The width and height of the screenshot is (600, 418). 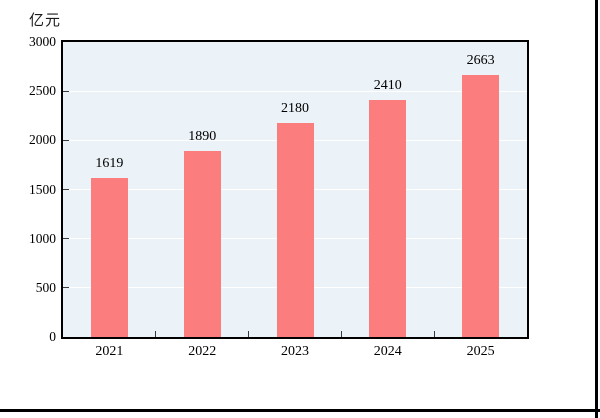 What do you see at coordinates (387, 86) in the screenshot?
I see `bar-value-label: 2410` at bounding box center [387, 86].